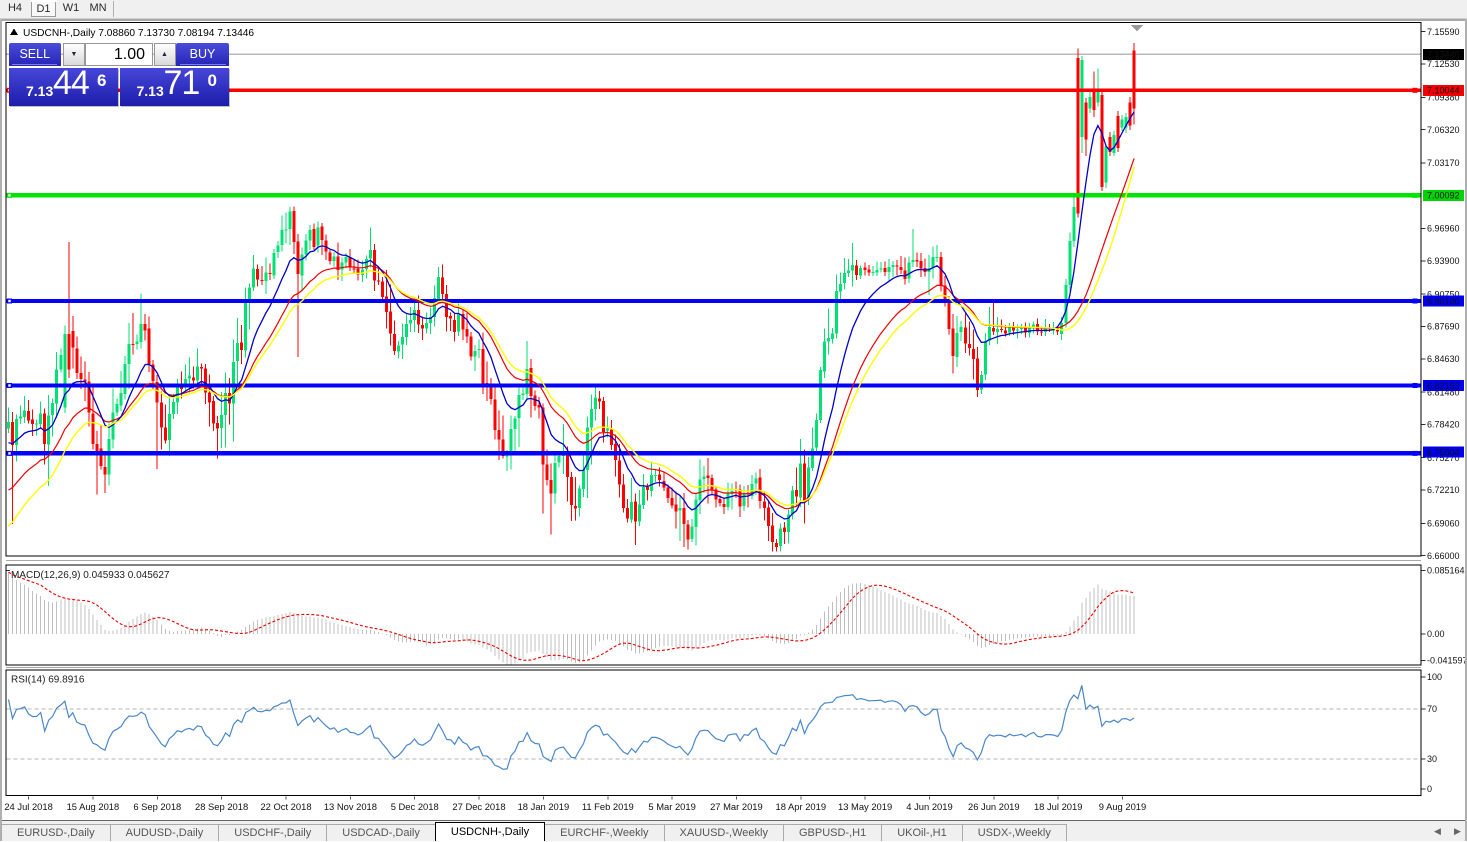 The width and height of the screenshot is (1467, 842). What do you see at coordinates (1443, 98) in the screenshot?
I see `svg-text: 7.09380` at bounding box center [1443, 98].